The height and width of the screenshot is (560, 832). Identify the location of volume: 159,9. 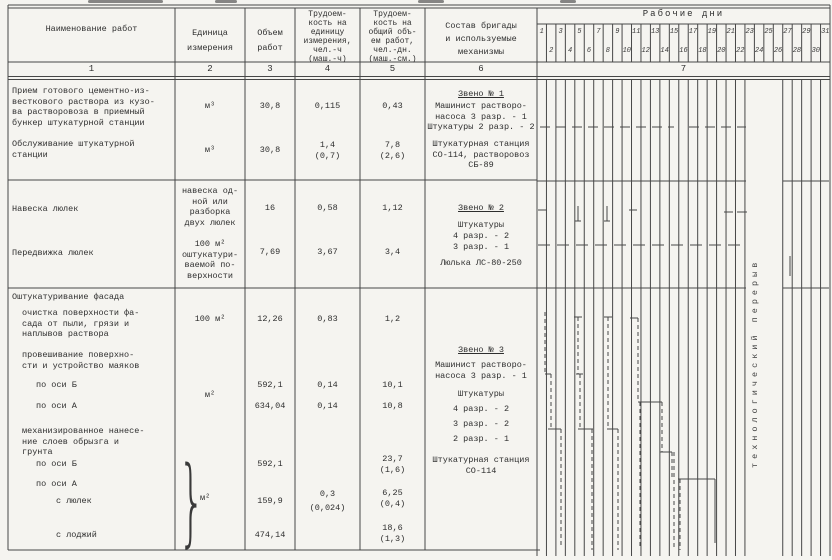
(270, 501).